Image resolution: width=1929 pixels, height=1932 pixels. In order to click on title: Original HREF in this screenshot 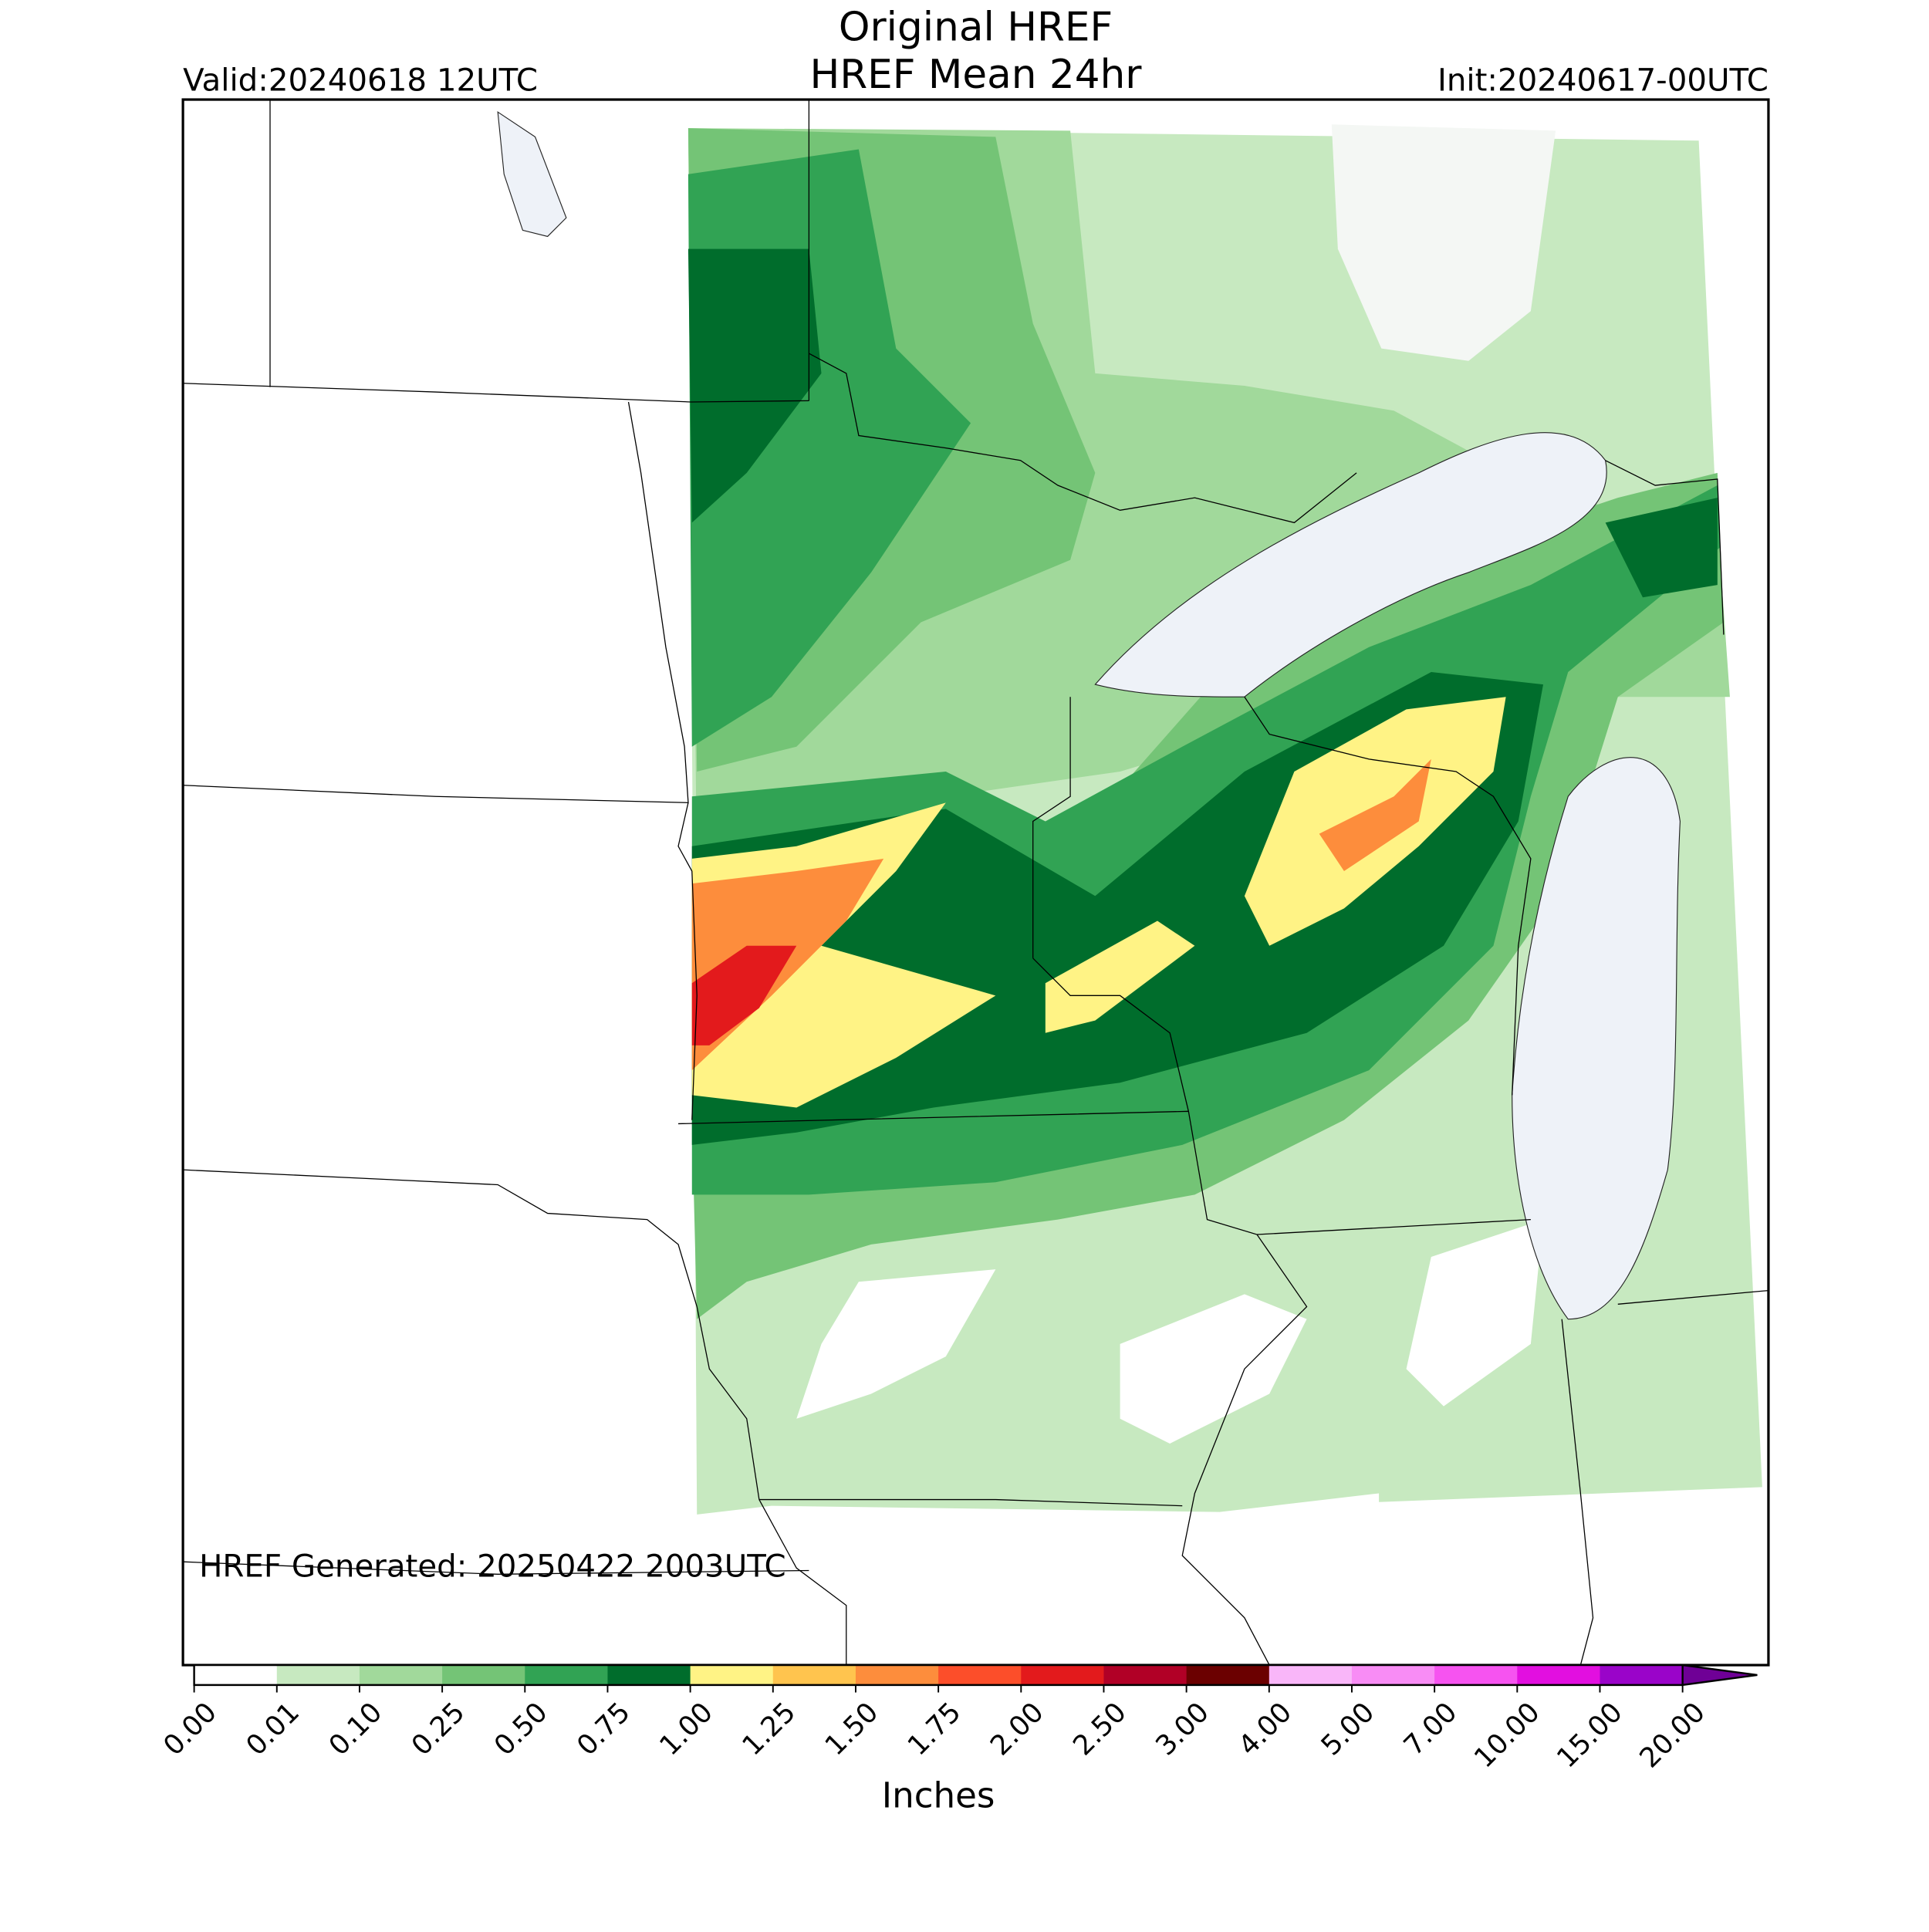, I will do `click(976, 28)`.